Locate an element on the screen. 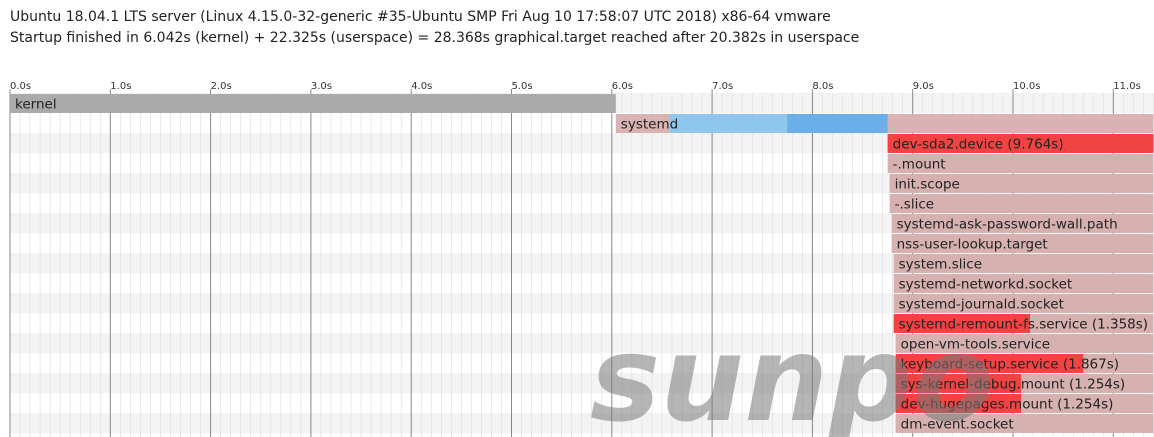  x-tick-label: 1.0s is located at coordinates (120, 86).